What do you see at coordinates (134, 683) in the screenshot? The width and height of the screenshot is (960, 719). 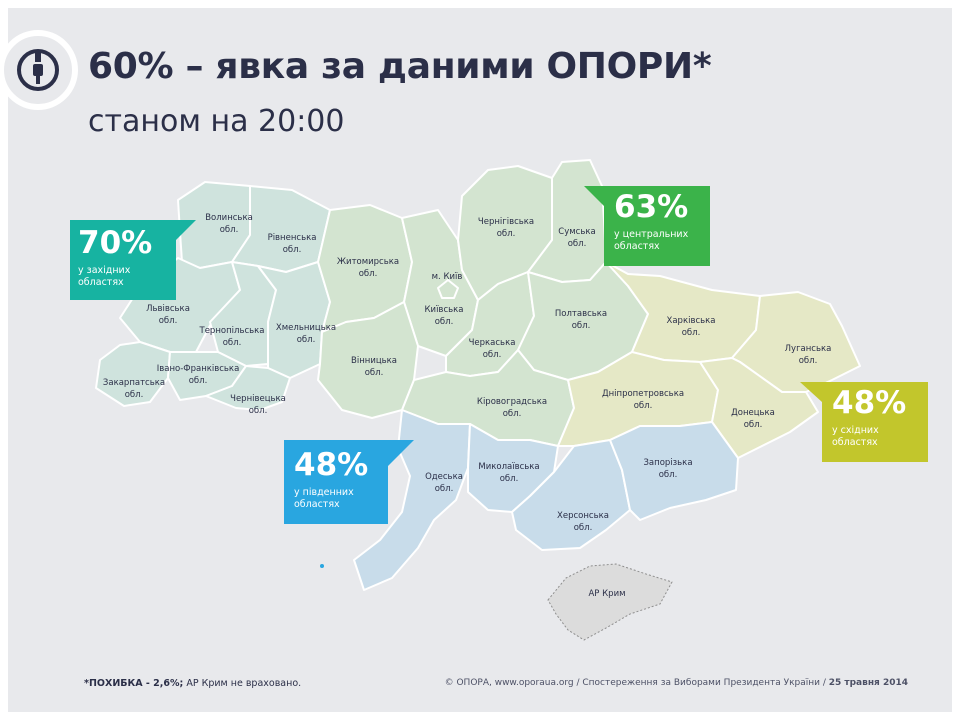 I see `footnote-error: *ПОХИБКА - 2,6%;` at bounding box center [134, 683].